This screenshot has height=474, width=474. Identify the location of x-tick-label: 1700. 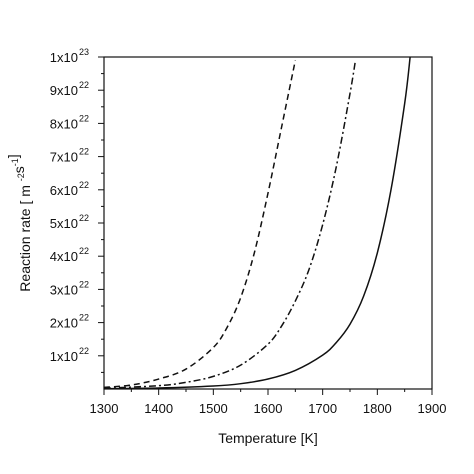
(322, 408).